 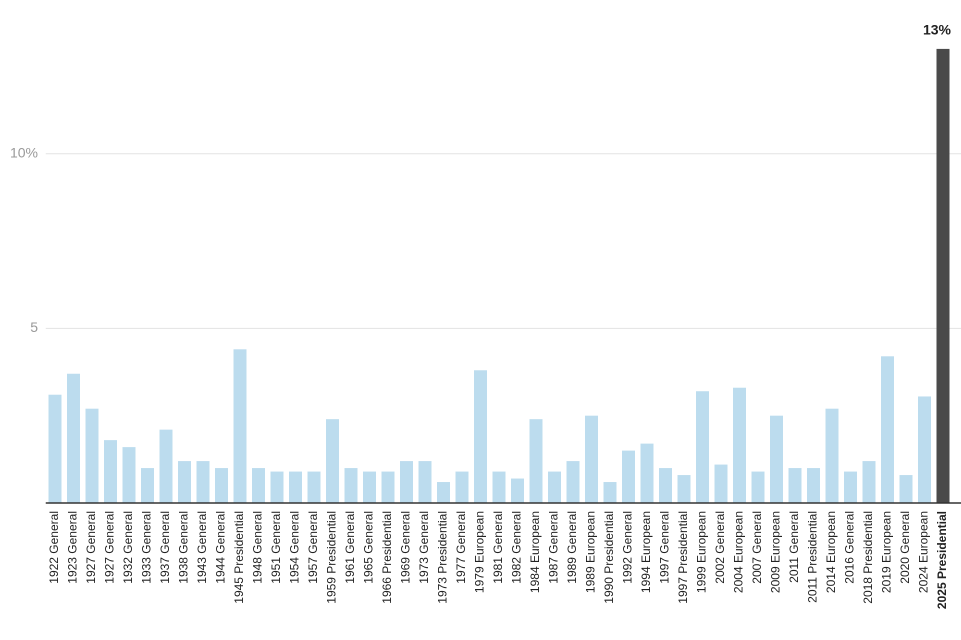 What do you see at coordinates (24, 152) in the screenshot?
I see `y-tick-label: 10%` at bounding box center [24, 152].